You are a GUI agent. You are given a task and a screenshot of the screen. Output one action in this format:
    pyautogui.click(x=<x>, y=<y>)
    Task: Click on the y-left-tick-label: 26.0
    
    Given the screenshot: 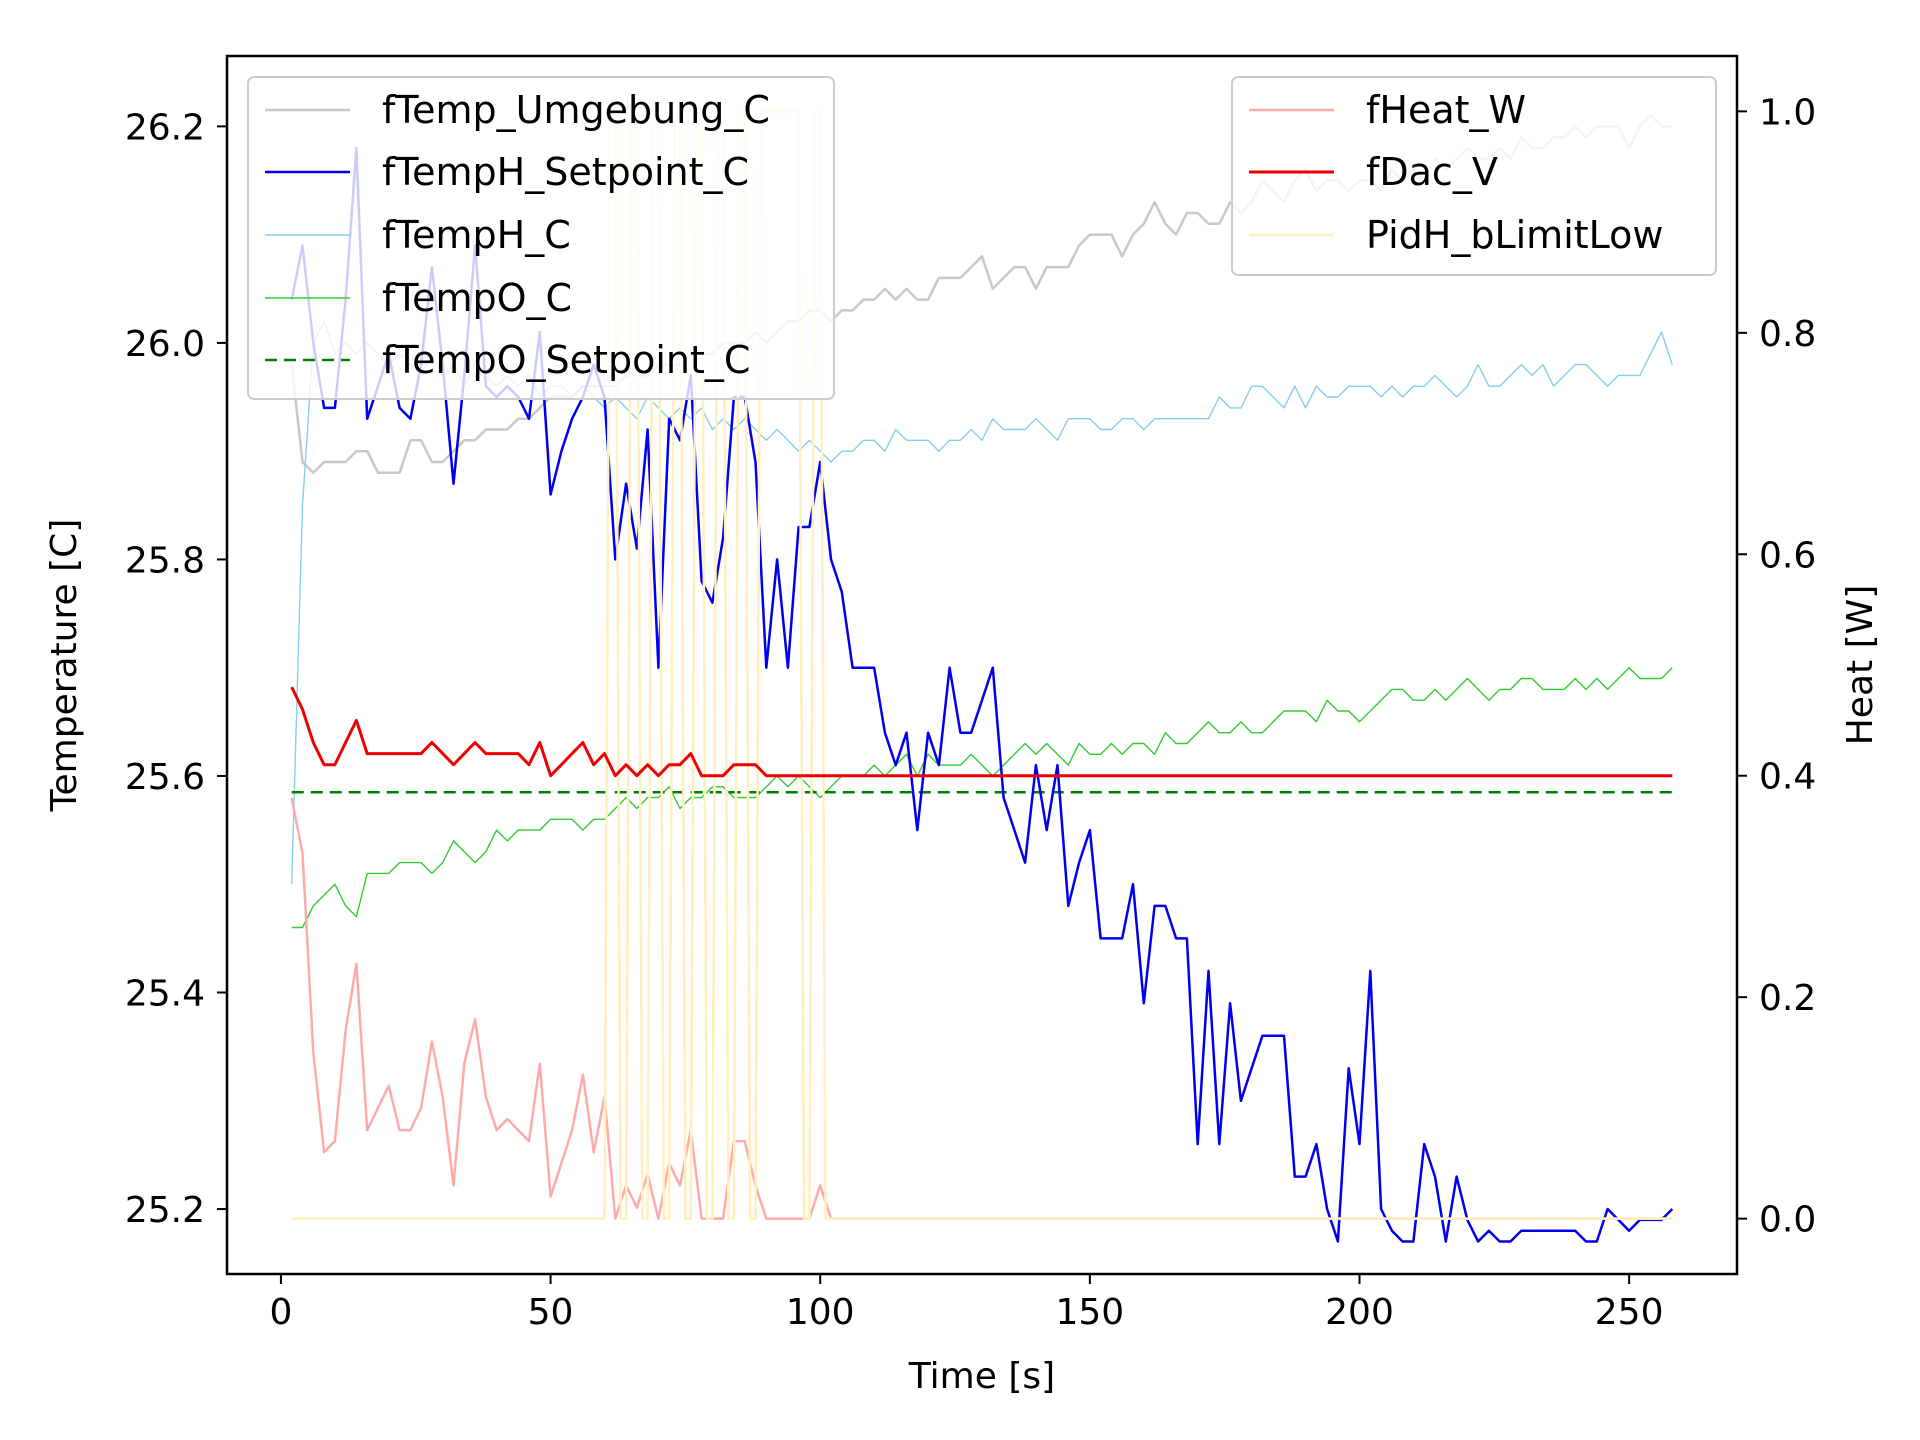 What is the action you would take?
    pyautogui.click(x=165, y=344)
    